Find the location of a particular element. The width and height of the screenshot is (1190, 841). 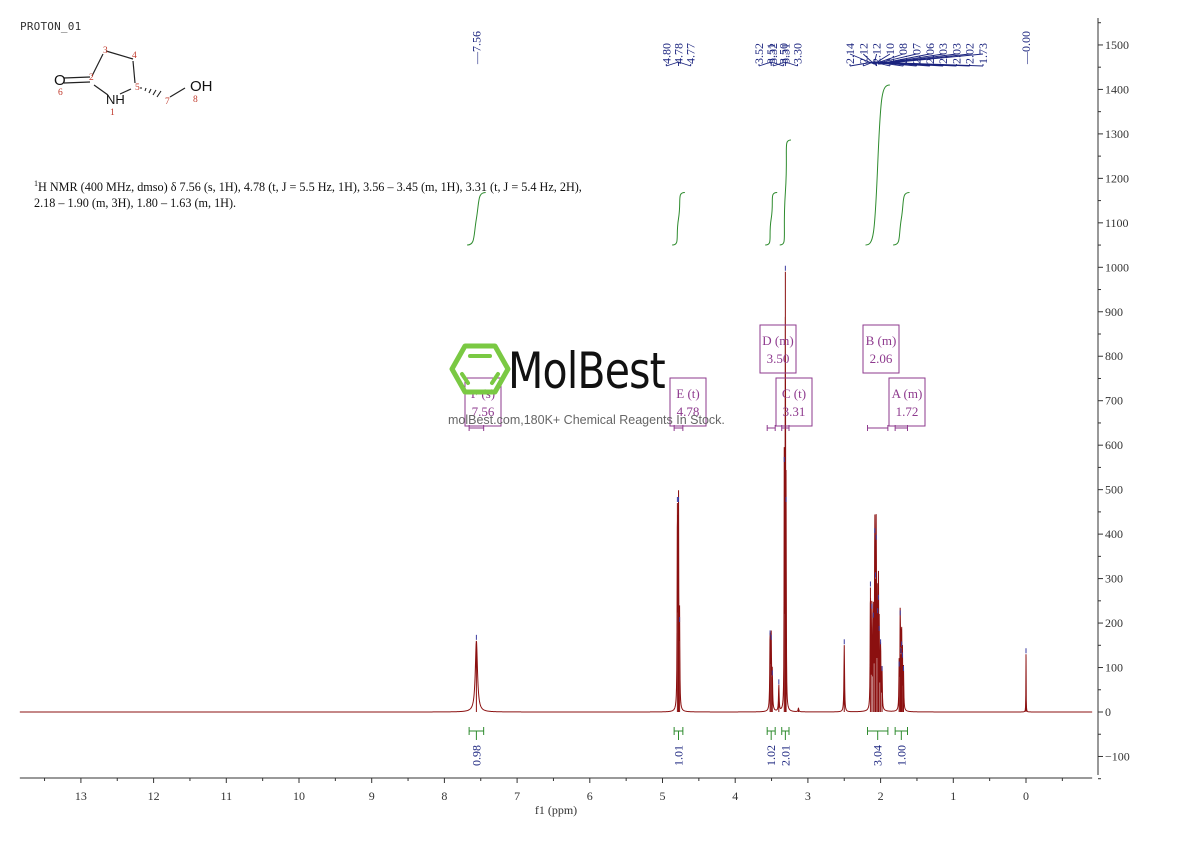

y-tick-label: −100 is located at coordinates (1117, 756).